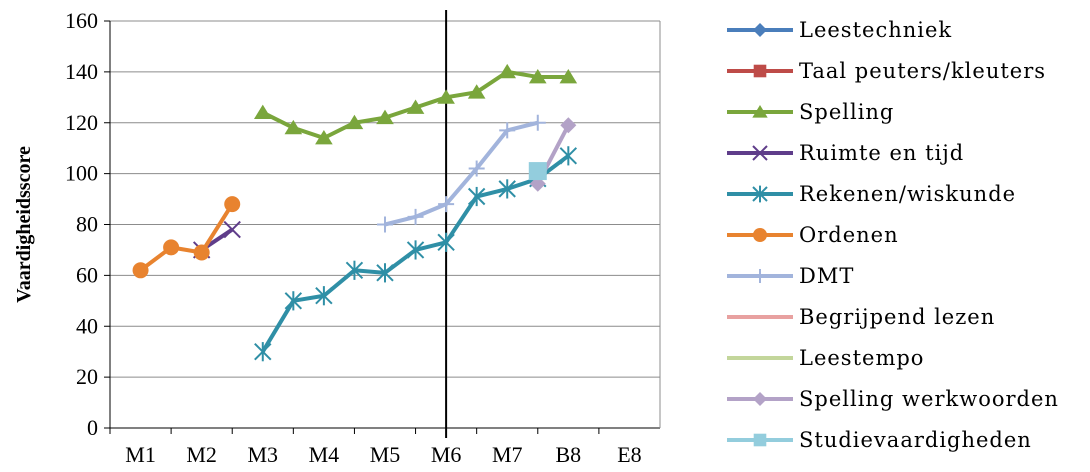 Image resolution: width=1090 pixels, height=472 pixels. I want to click on y-tick-label: 100, so click(81, 173).